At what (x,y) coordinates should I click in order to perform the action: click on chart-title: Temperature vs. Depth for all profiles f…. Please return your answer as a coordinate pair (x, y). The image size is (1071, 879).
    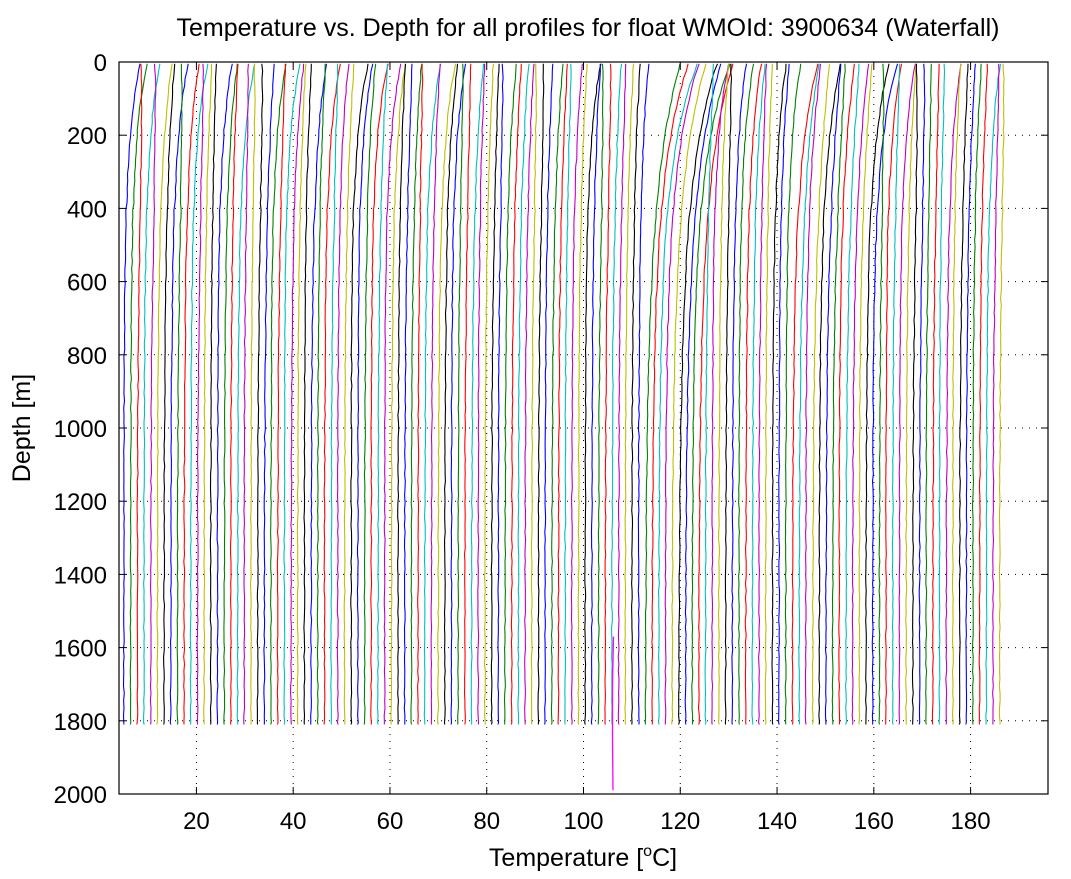
    Looking at the image, I should click on (587, 28).